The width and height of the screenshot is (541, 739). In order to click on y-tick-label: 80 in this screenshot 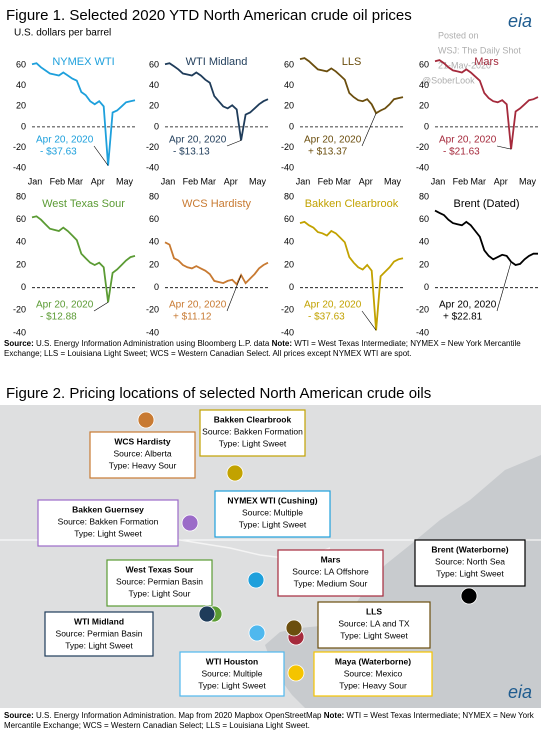, I will do `click(289, 196)`.